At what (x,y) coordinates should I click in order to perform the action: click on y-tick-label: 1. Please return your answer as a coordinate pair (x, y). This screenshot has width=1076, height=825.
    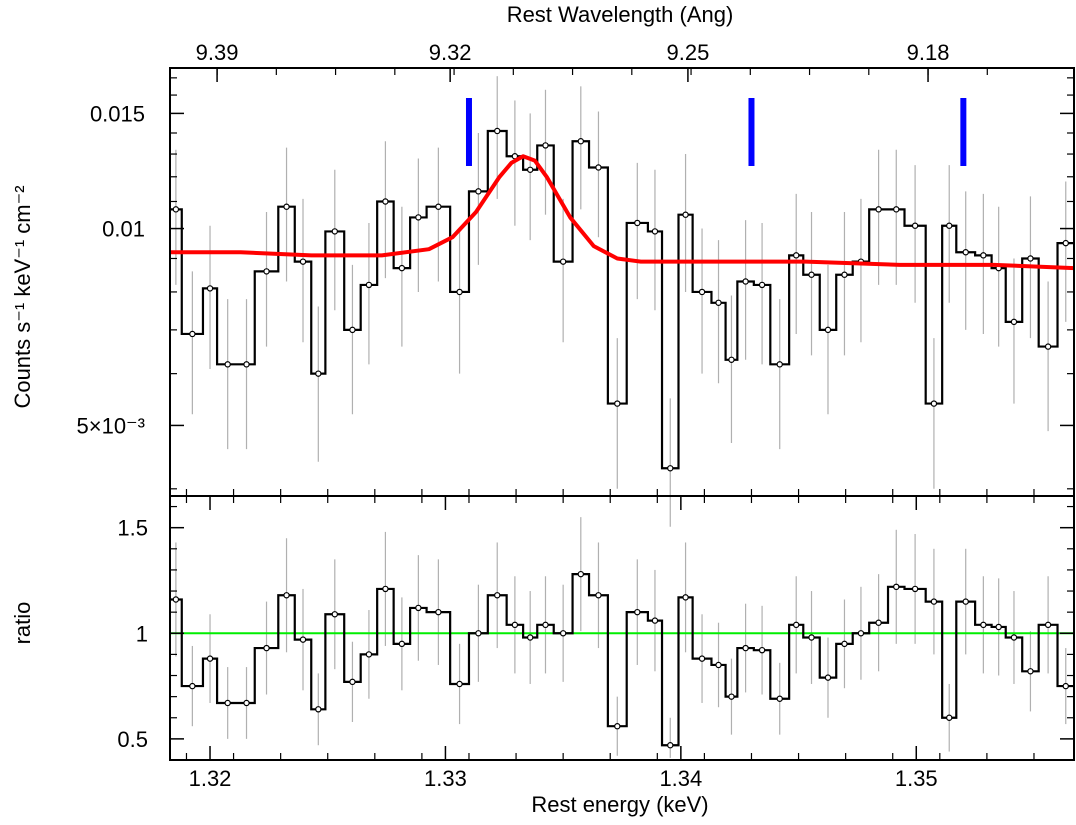
    Looking at the image, I should click on (142, 633).